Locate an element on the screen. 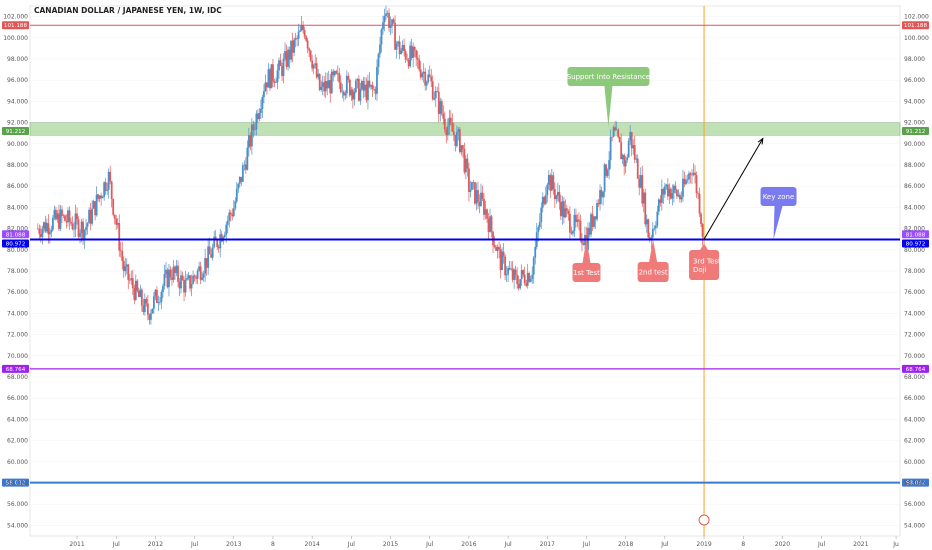  y-tick-label-left: 64.000 is located at coordinates (17, 419).